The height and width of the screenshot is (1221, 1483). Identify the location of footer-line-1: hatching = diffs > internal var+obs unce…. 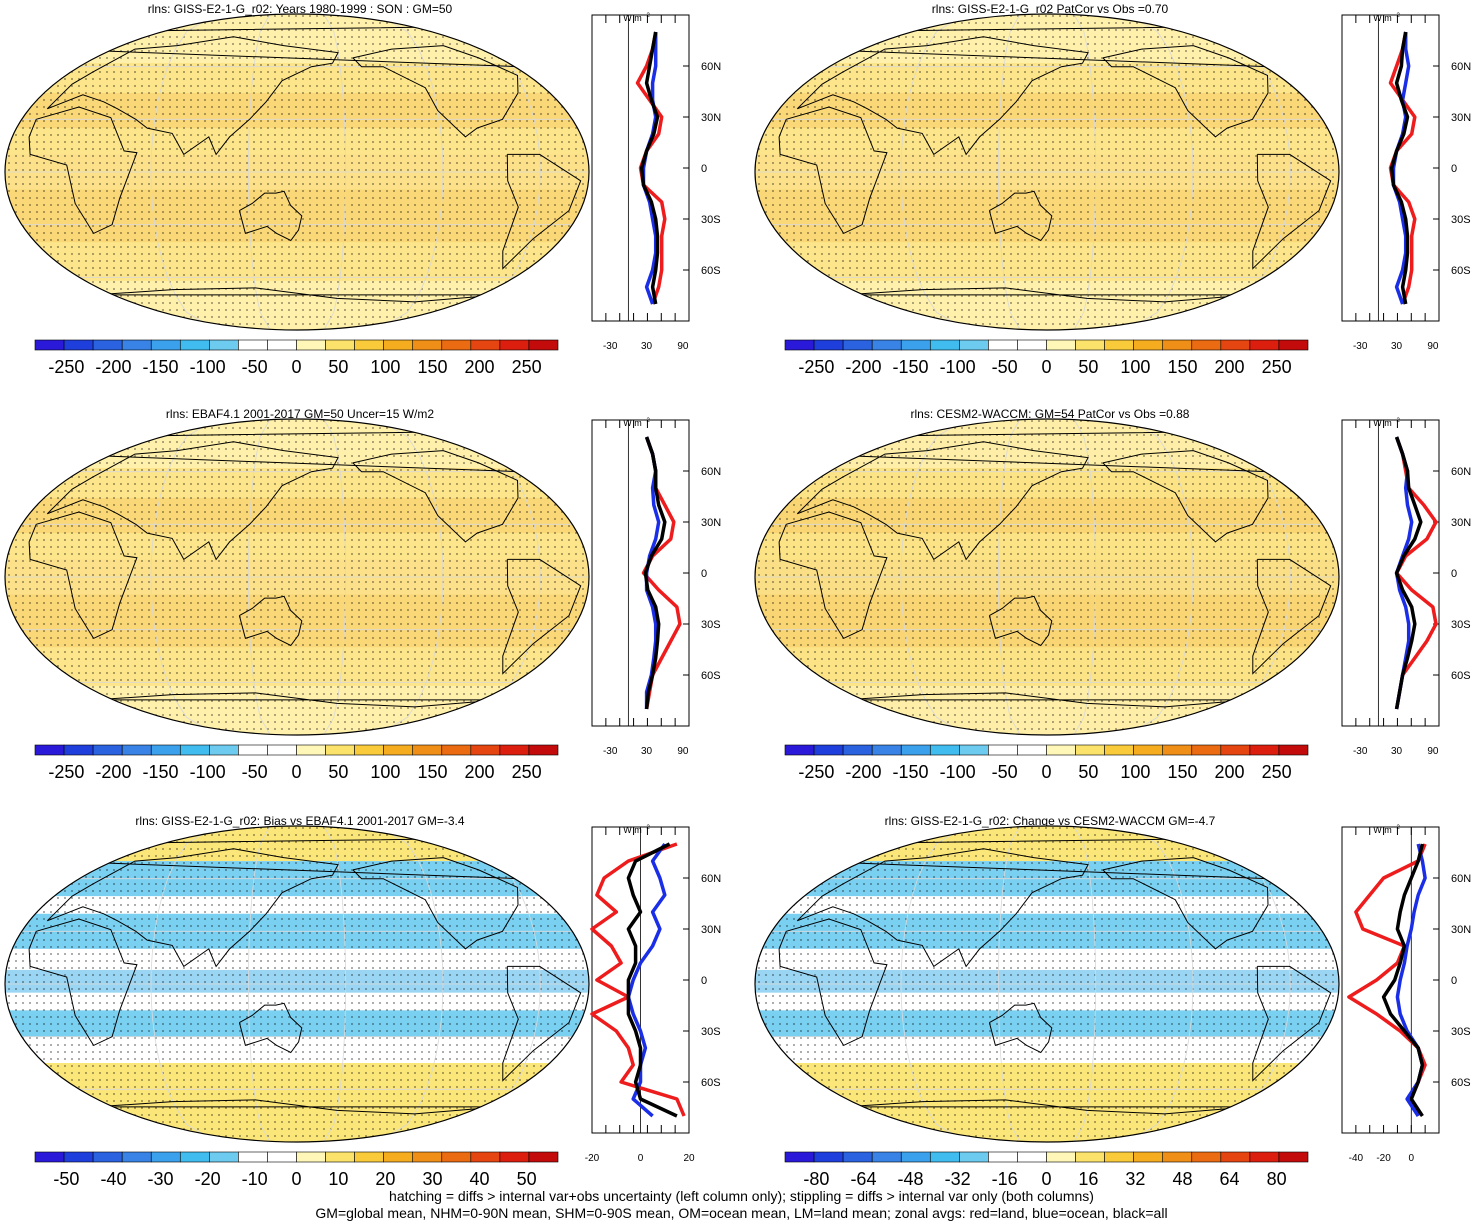
(741, 1196).